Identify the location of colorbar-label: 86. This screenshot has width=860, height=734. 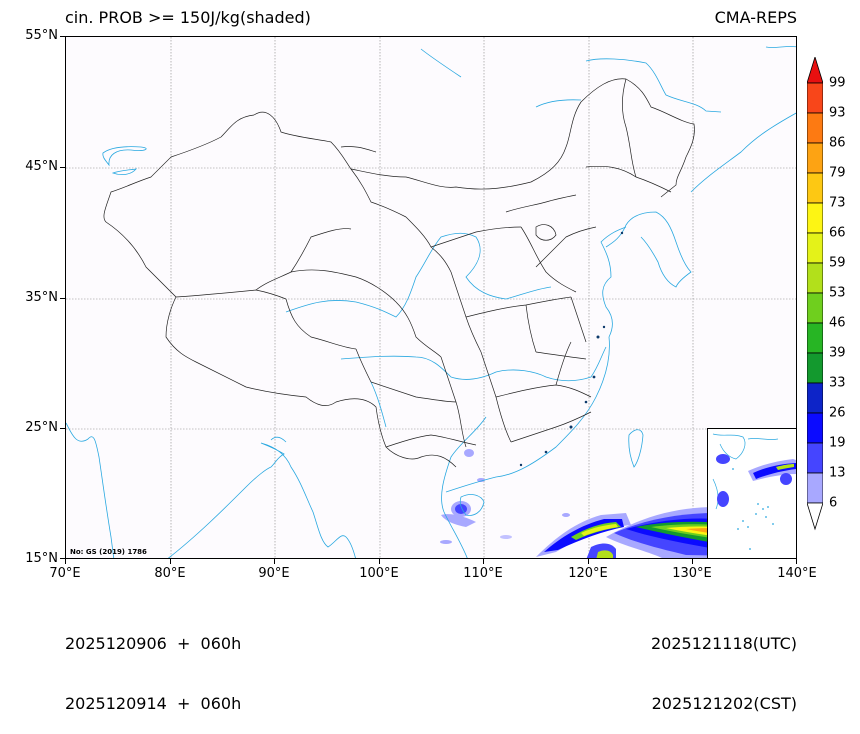
(837, 143).